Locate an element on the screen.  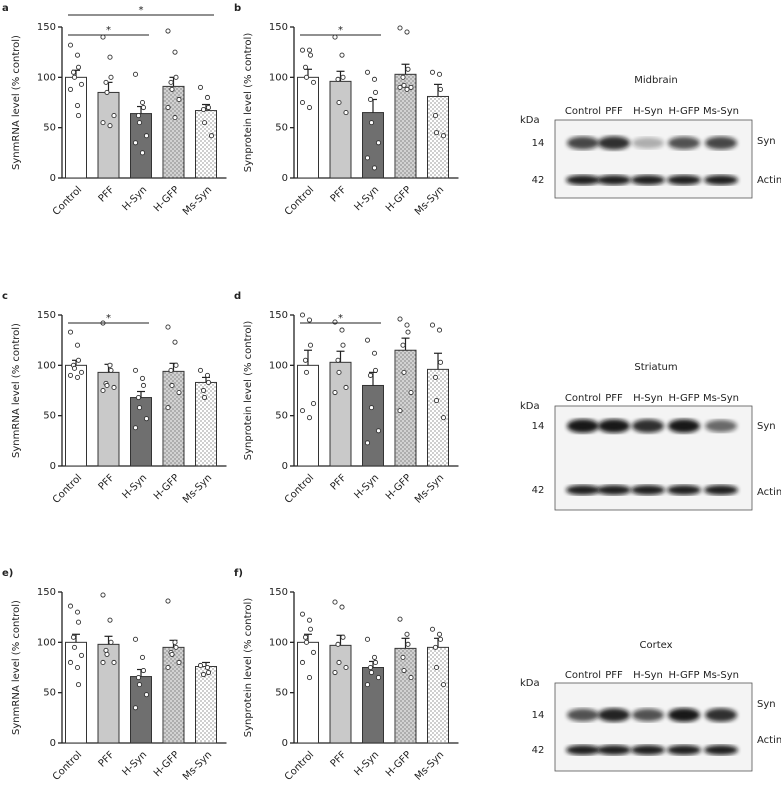
x-tick-label: Control is located at coordinates (67, 488).